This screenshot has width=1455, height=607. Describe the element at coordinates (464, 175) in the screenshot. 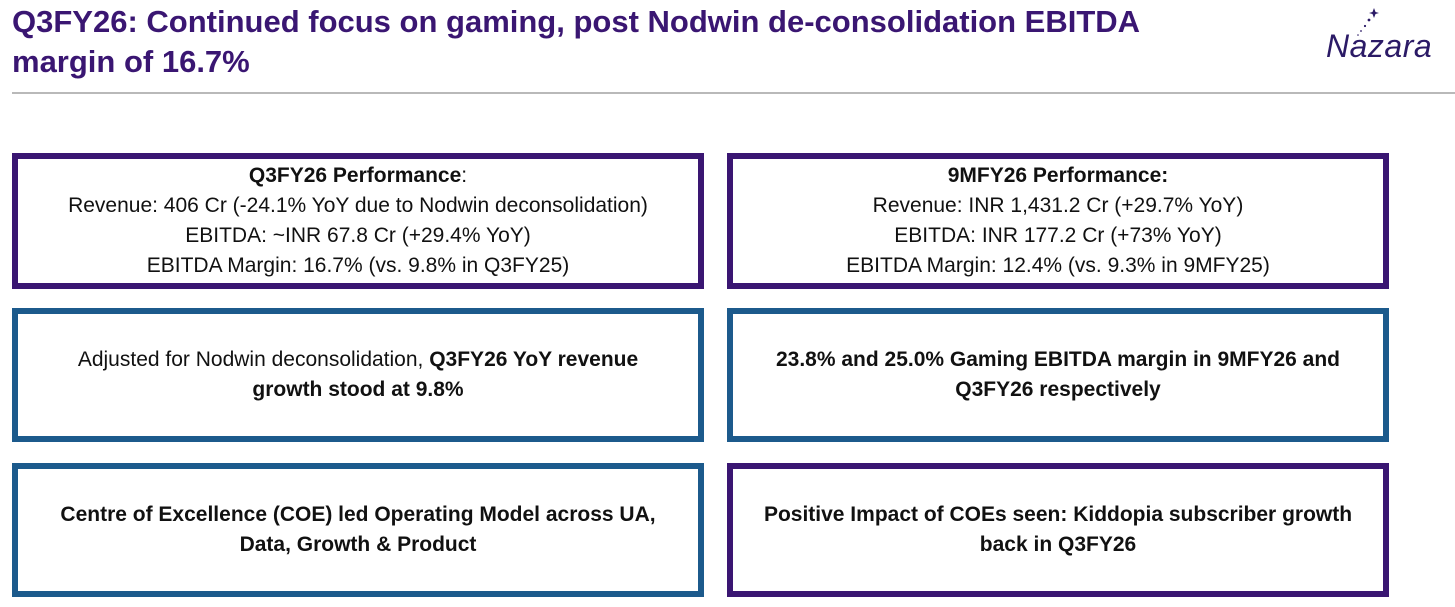

I see `q3fy26-heading-colon: :` at that location.